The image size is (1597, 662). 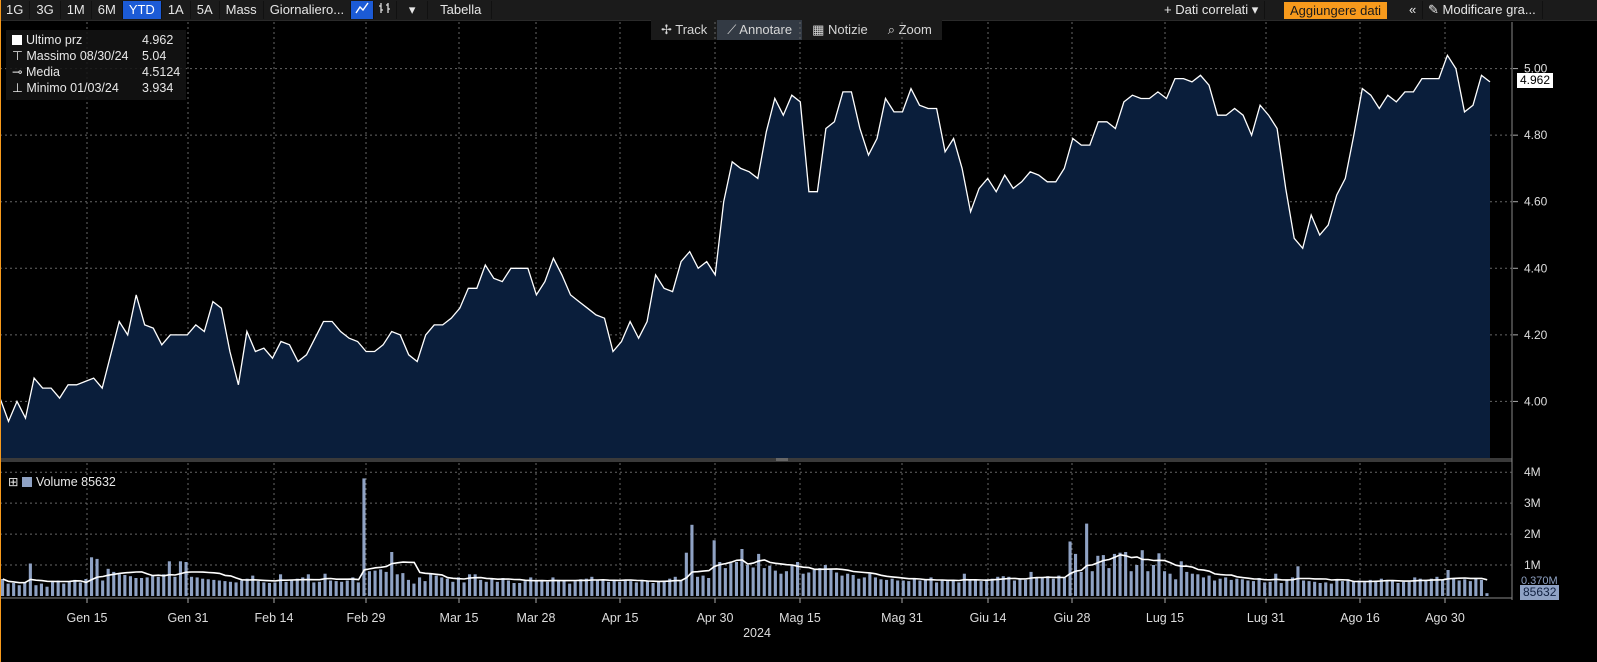 I want to click on tool-zoom: ⌕ Zoom, so click(x=909, y=29).